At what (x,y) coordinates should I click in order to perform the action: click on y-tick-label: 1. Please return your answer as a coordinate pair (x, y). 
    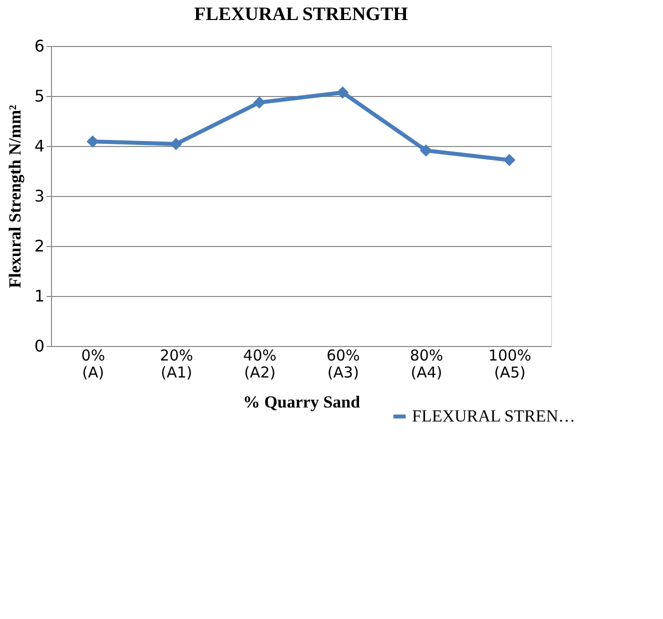
    Looking at the image, I should click on (39, 296).